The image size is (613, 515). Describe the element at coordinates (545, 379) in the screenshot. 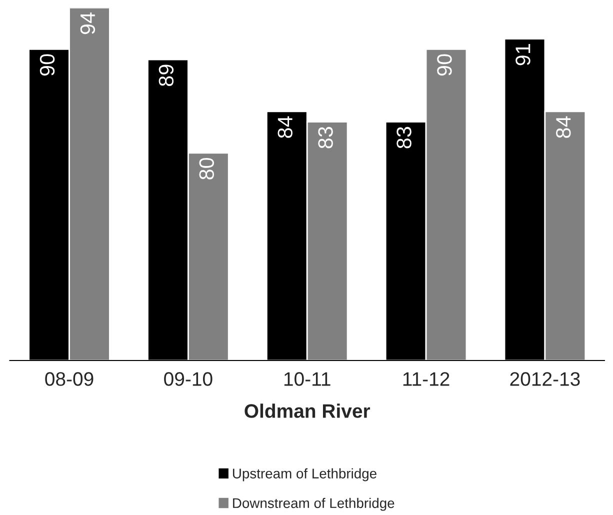

I see `x-tick-label: 2012-13` at that location.